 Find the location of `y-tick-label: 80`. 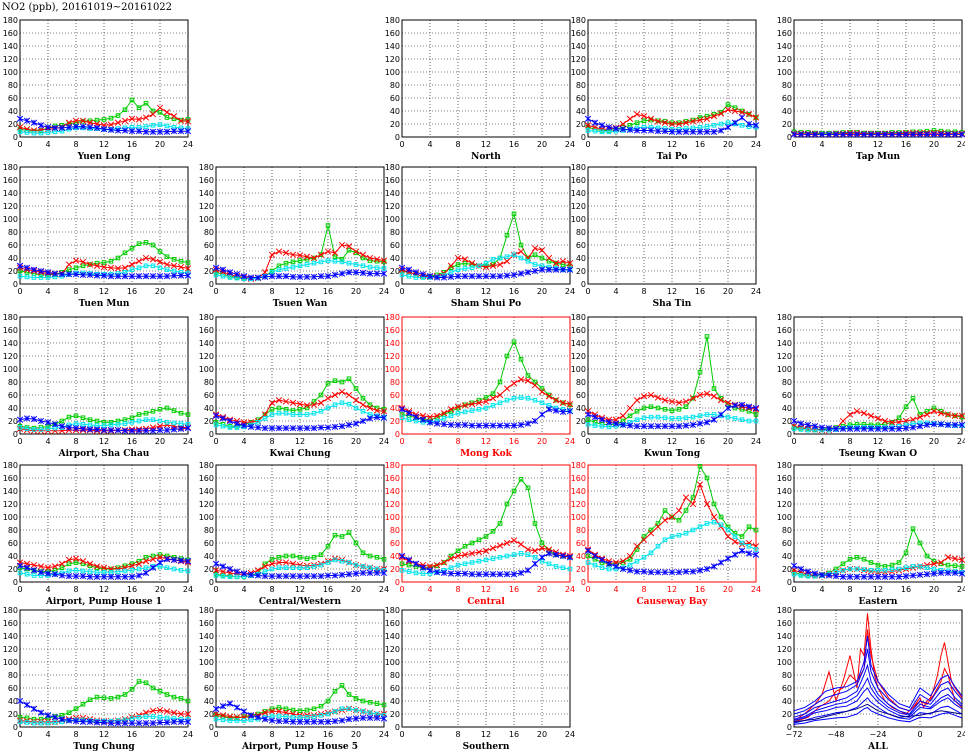

y-tick-label: 80 is located at coordinates (581, 530).